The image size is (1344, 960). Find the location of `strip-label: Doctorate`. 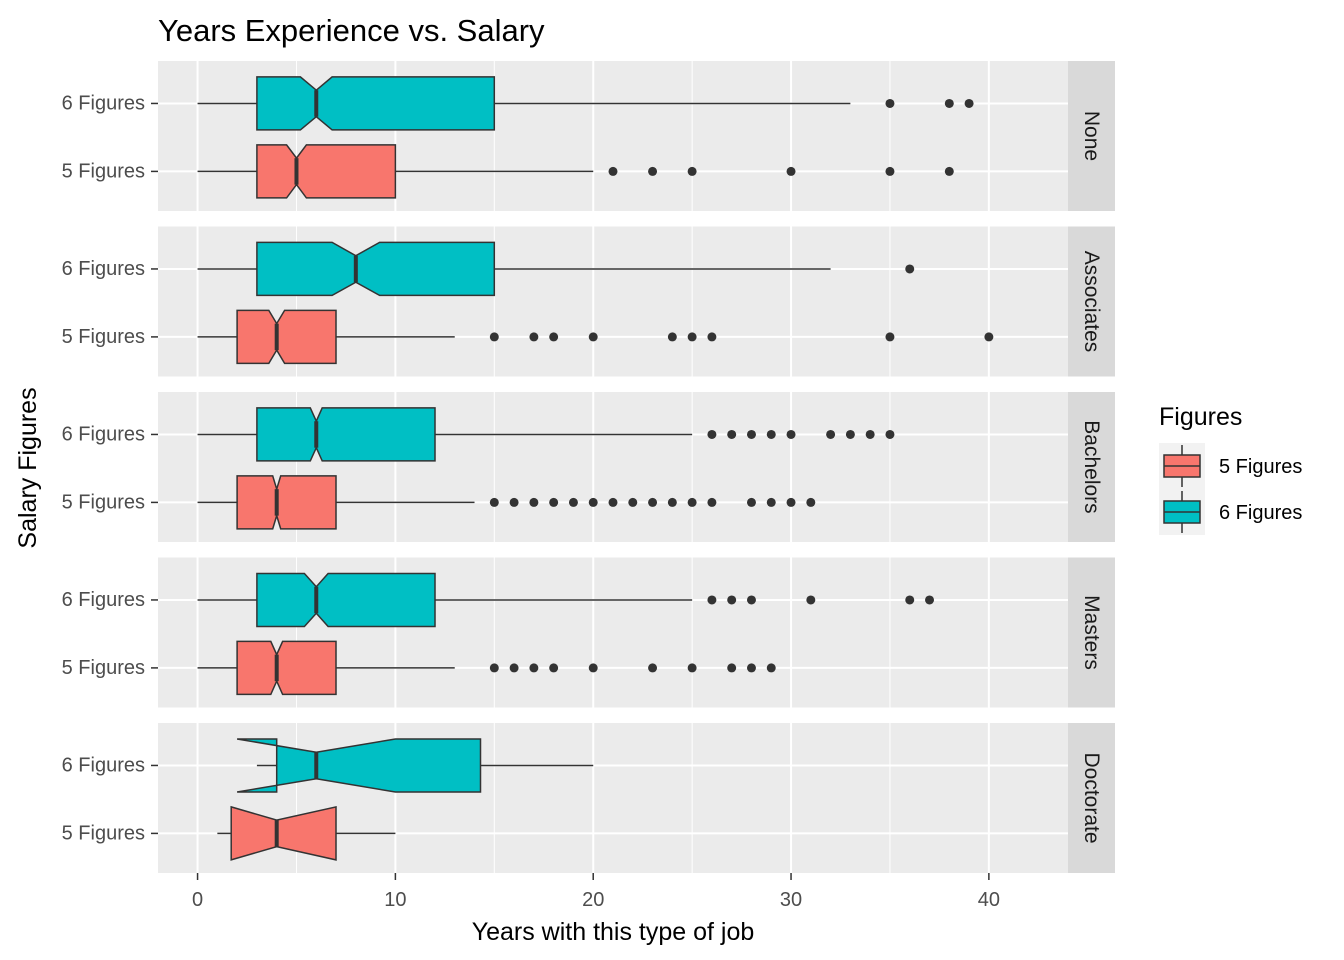

strip-label: Doctorate is located at coordinates (1091, 797).